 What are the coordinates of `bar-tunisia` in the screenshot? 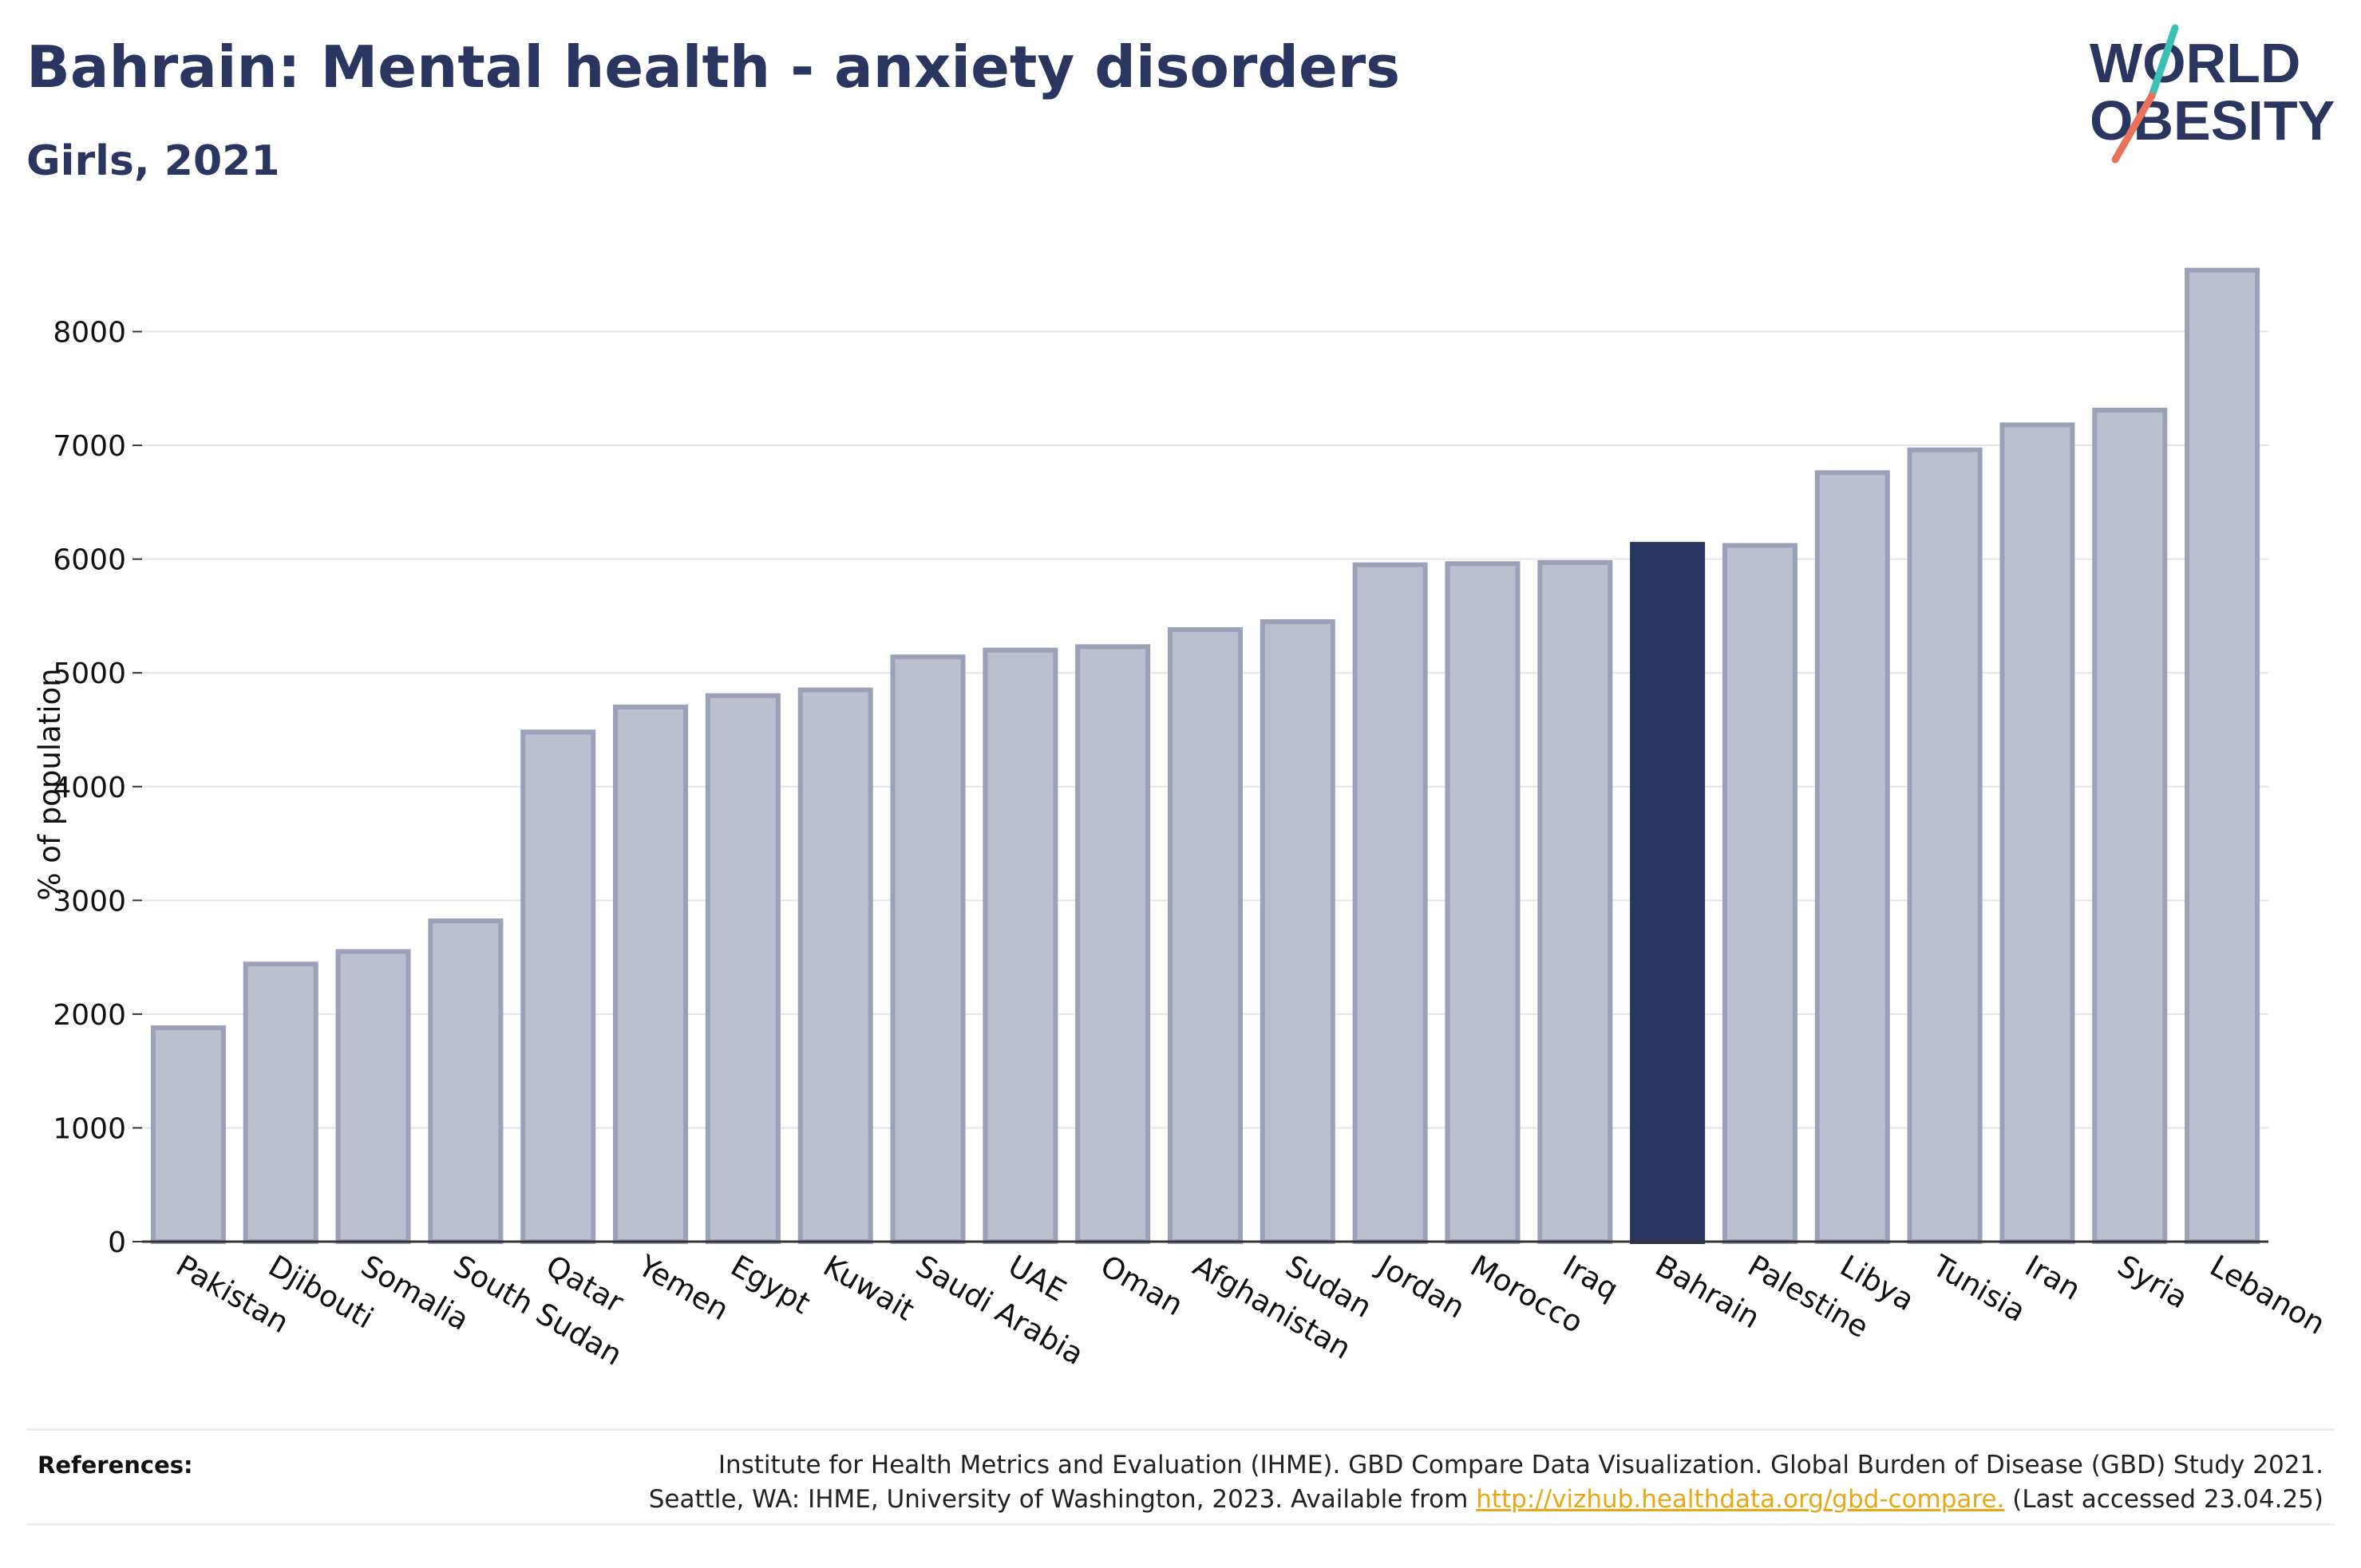 It's located at (1945, 846).